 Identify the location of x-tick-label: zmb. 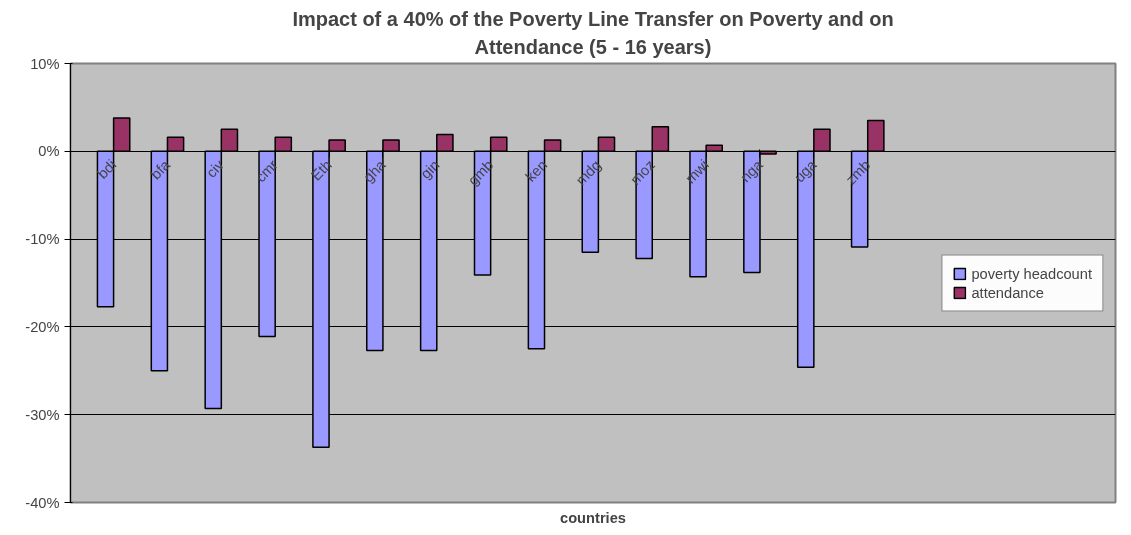
(858, 172).